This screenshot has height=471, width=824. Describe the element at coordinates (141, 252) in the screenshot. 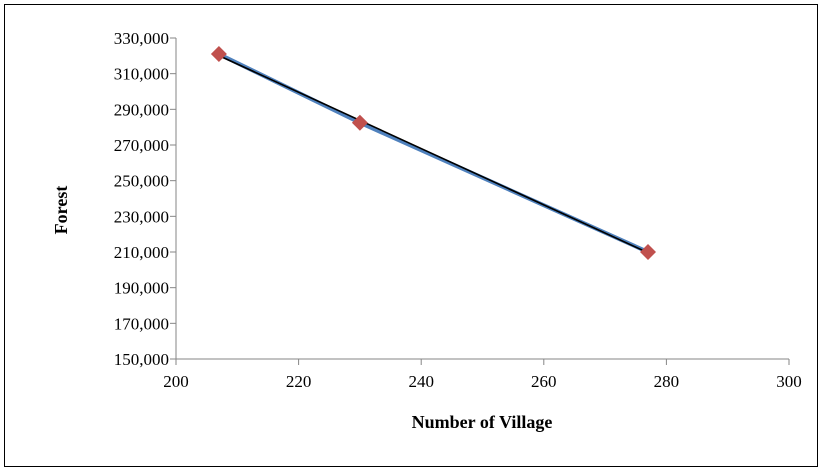

I see `y-tick-label: 210,000` at that location.